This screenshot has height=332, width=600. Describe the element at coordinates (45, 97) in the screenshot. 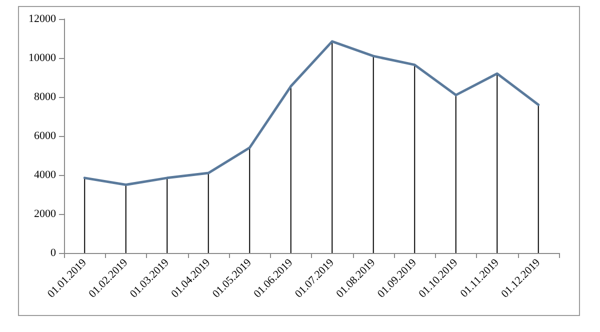

I see `y-tick-label: 8000` at that location.